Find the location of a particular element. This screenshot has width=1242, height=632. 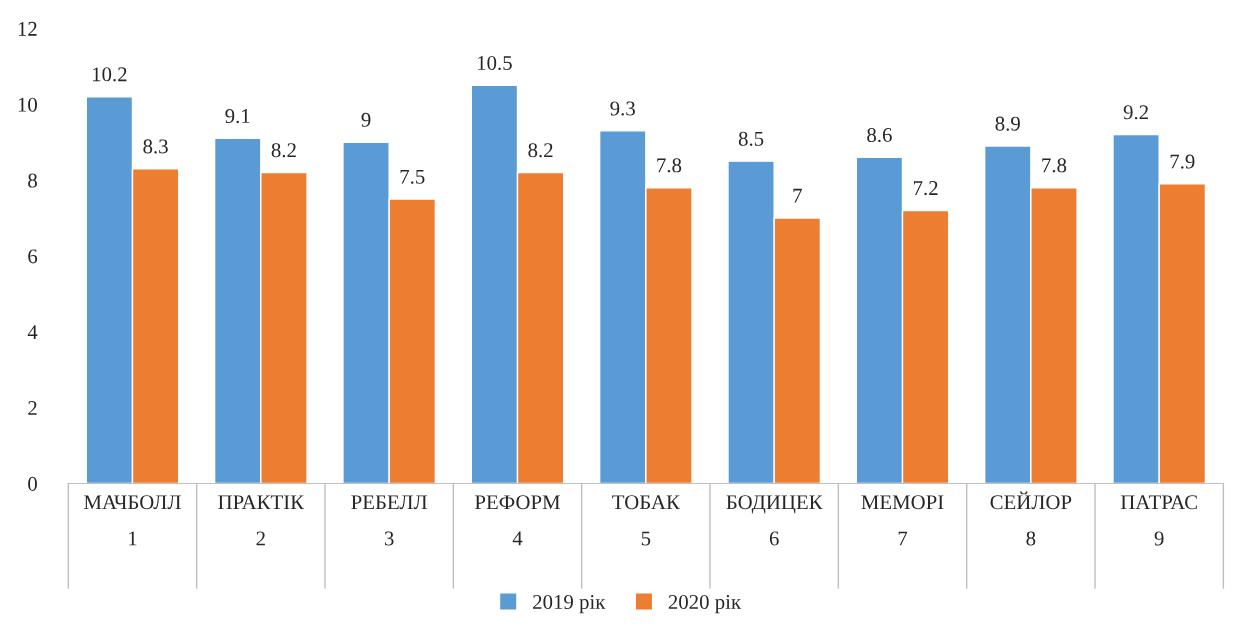

x-tick-label: МАЧБОЛЛ 1 is located at coordinates (132, 520).